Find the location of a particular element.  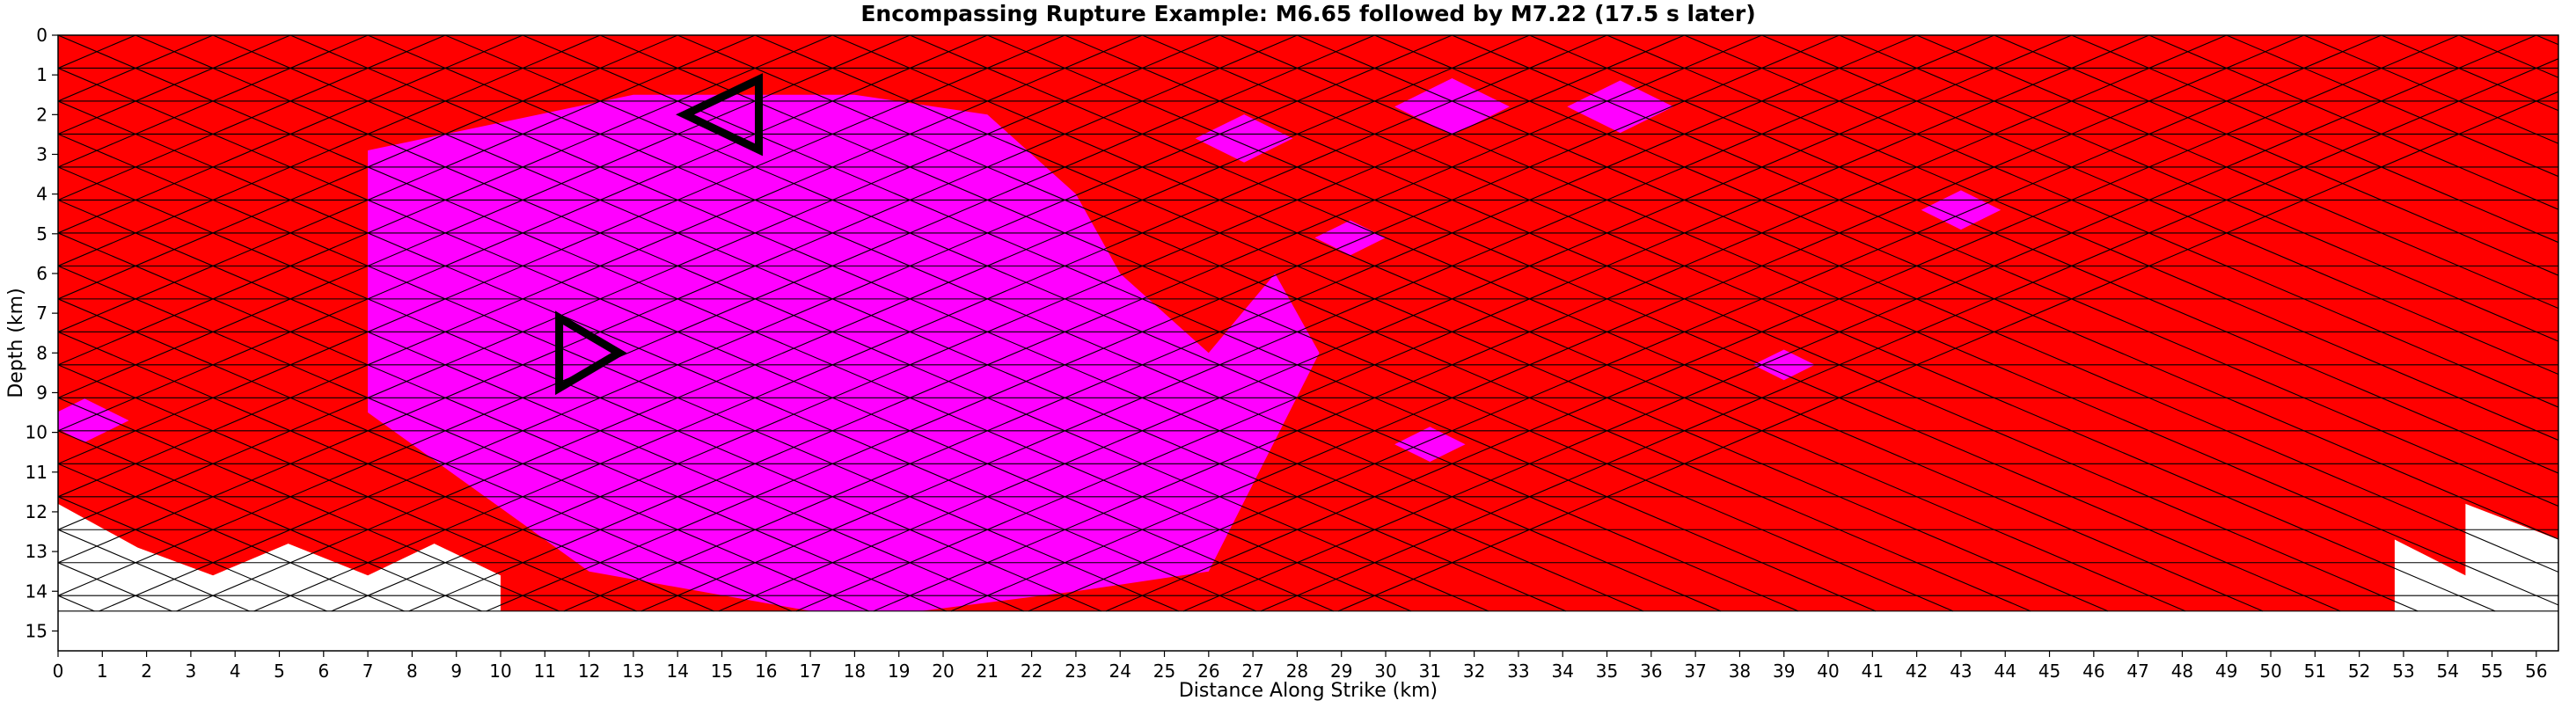

x-tick-label: 0 is located at coordinates (58, 671).